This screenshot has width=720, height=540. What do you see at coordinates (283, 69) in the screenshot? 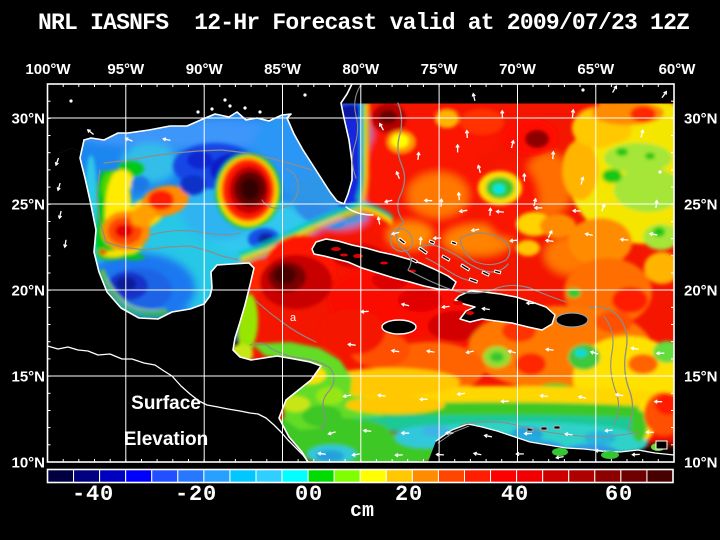
I see `svg-text: 85°W` at bounding box center [283, 69].